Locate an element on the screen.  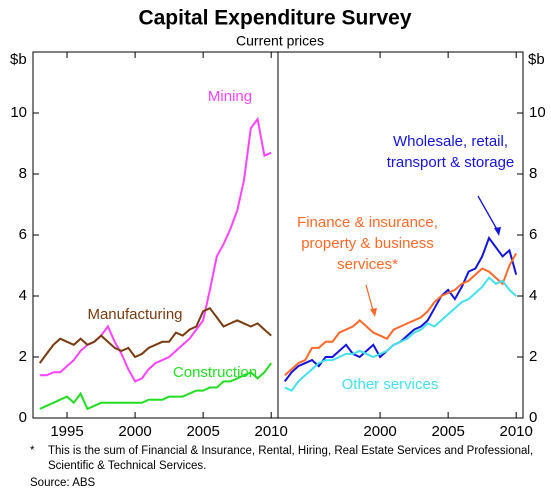
arrow is located at coordinates (488, 214).